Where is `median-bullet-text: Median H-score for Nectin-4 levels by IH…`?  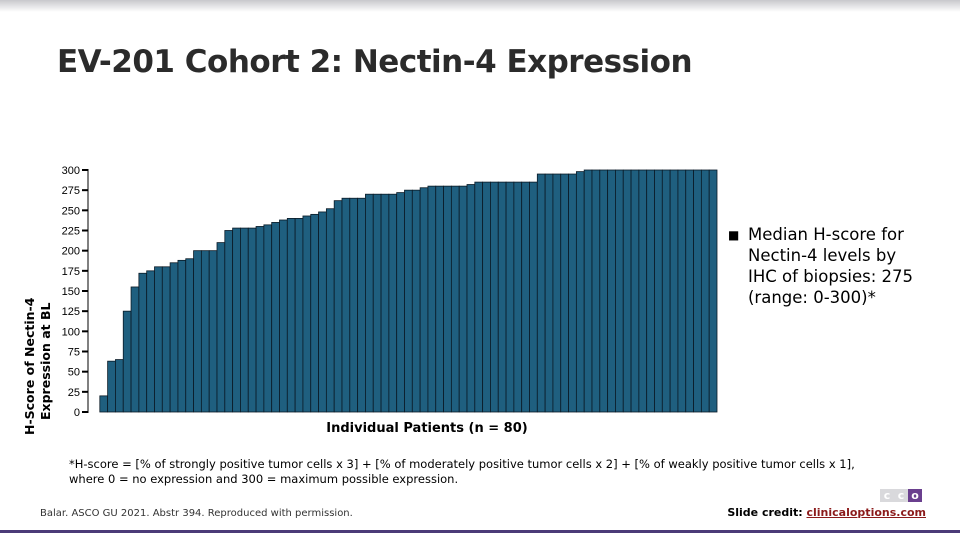
median-bullet-text: Median H-score for Nectin-4 levels by IH… is located at coordinates (831, 266).